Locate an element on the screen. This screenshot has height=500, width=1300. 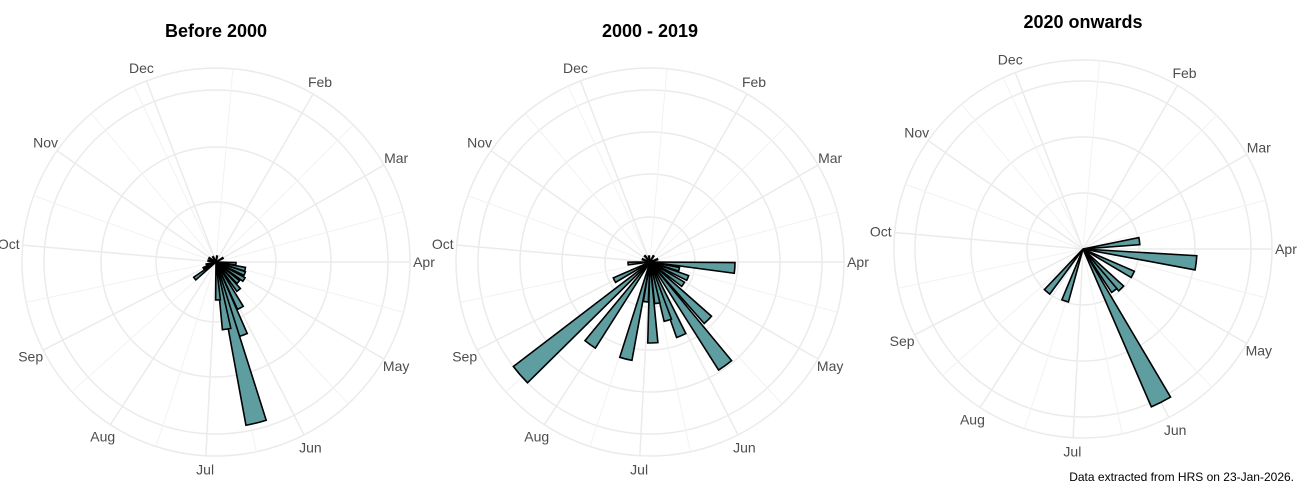
panel-title: Before 2000 is located at coordinates (216, 31).